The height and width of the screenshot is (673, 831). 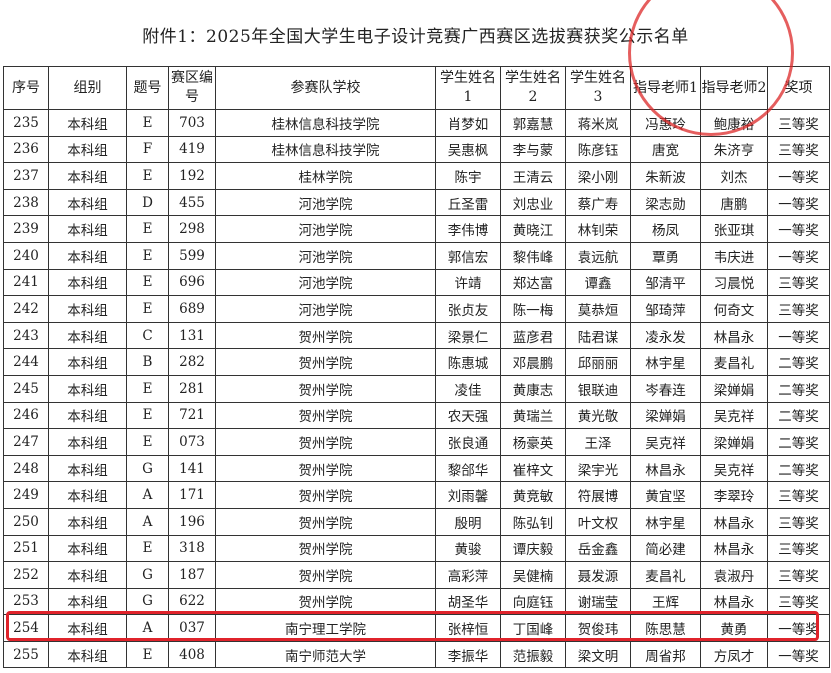 What do you see at coordinates (533, 255) in the screenshot?
I see `table-cell: 黎伟峰` at bounding box center [533, 255].